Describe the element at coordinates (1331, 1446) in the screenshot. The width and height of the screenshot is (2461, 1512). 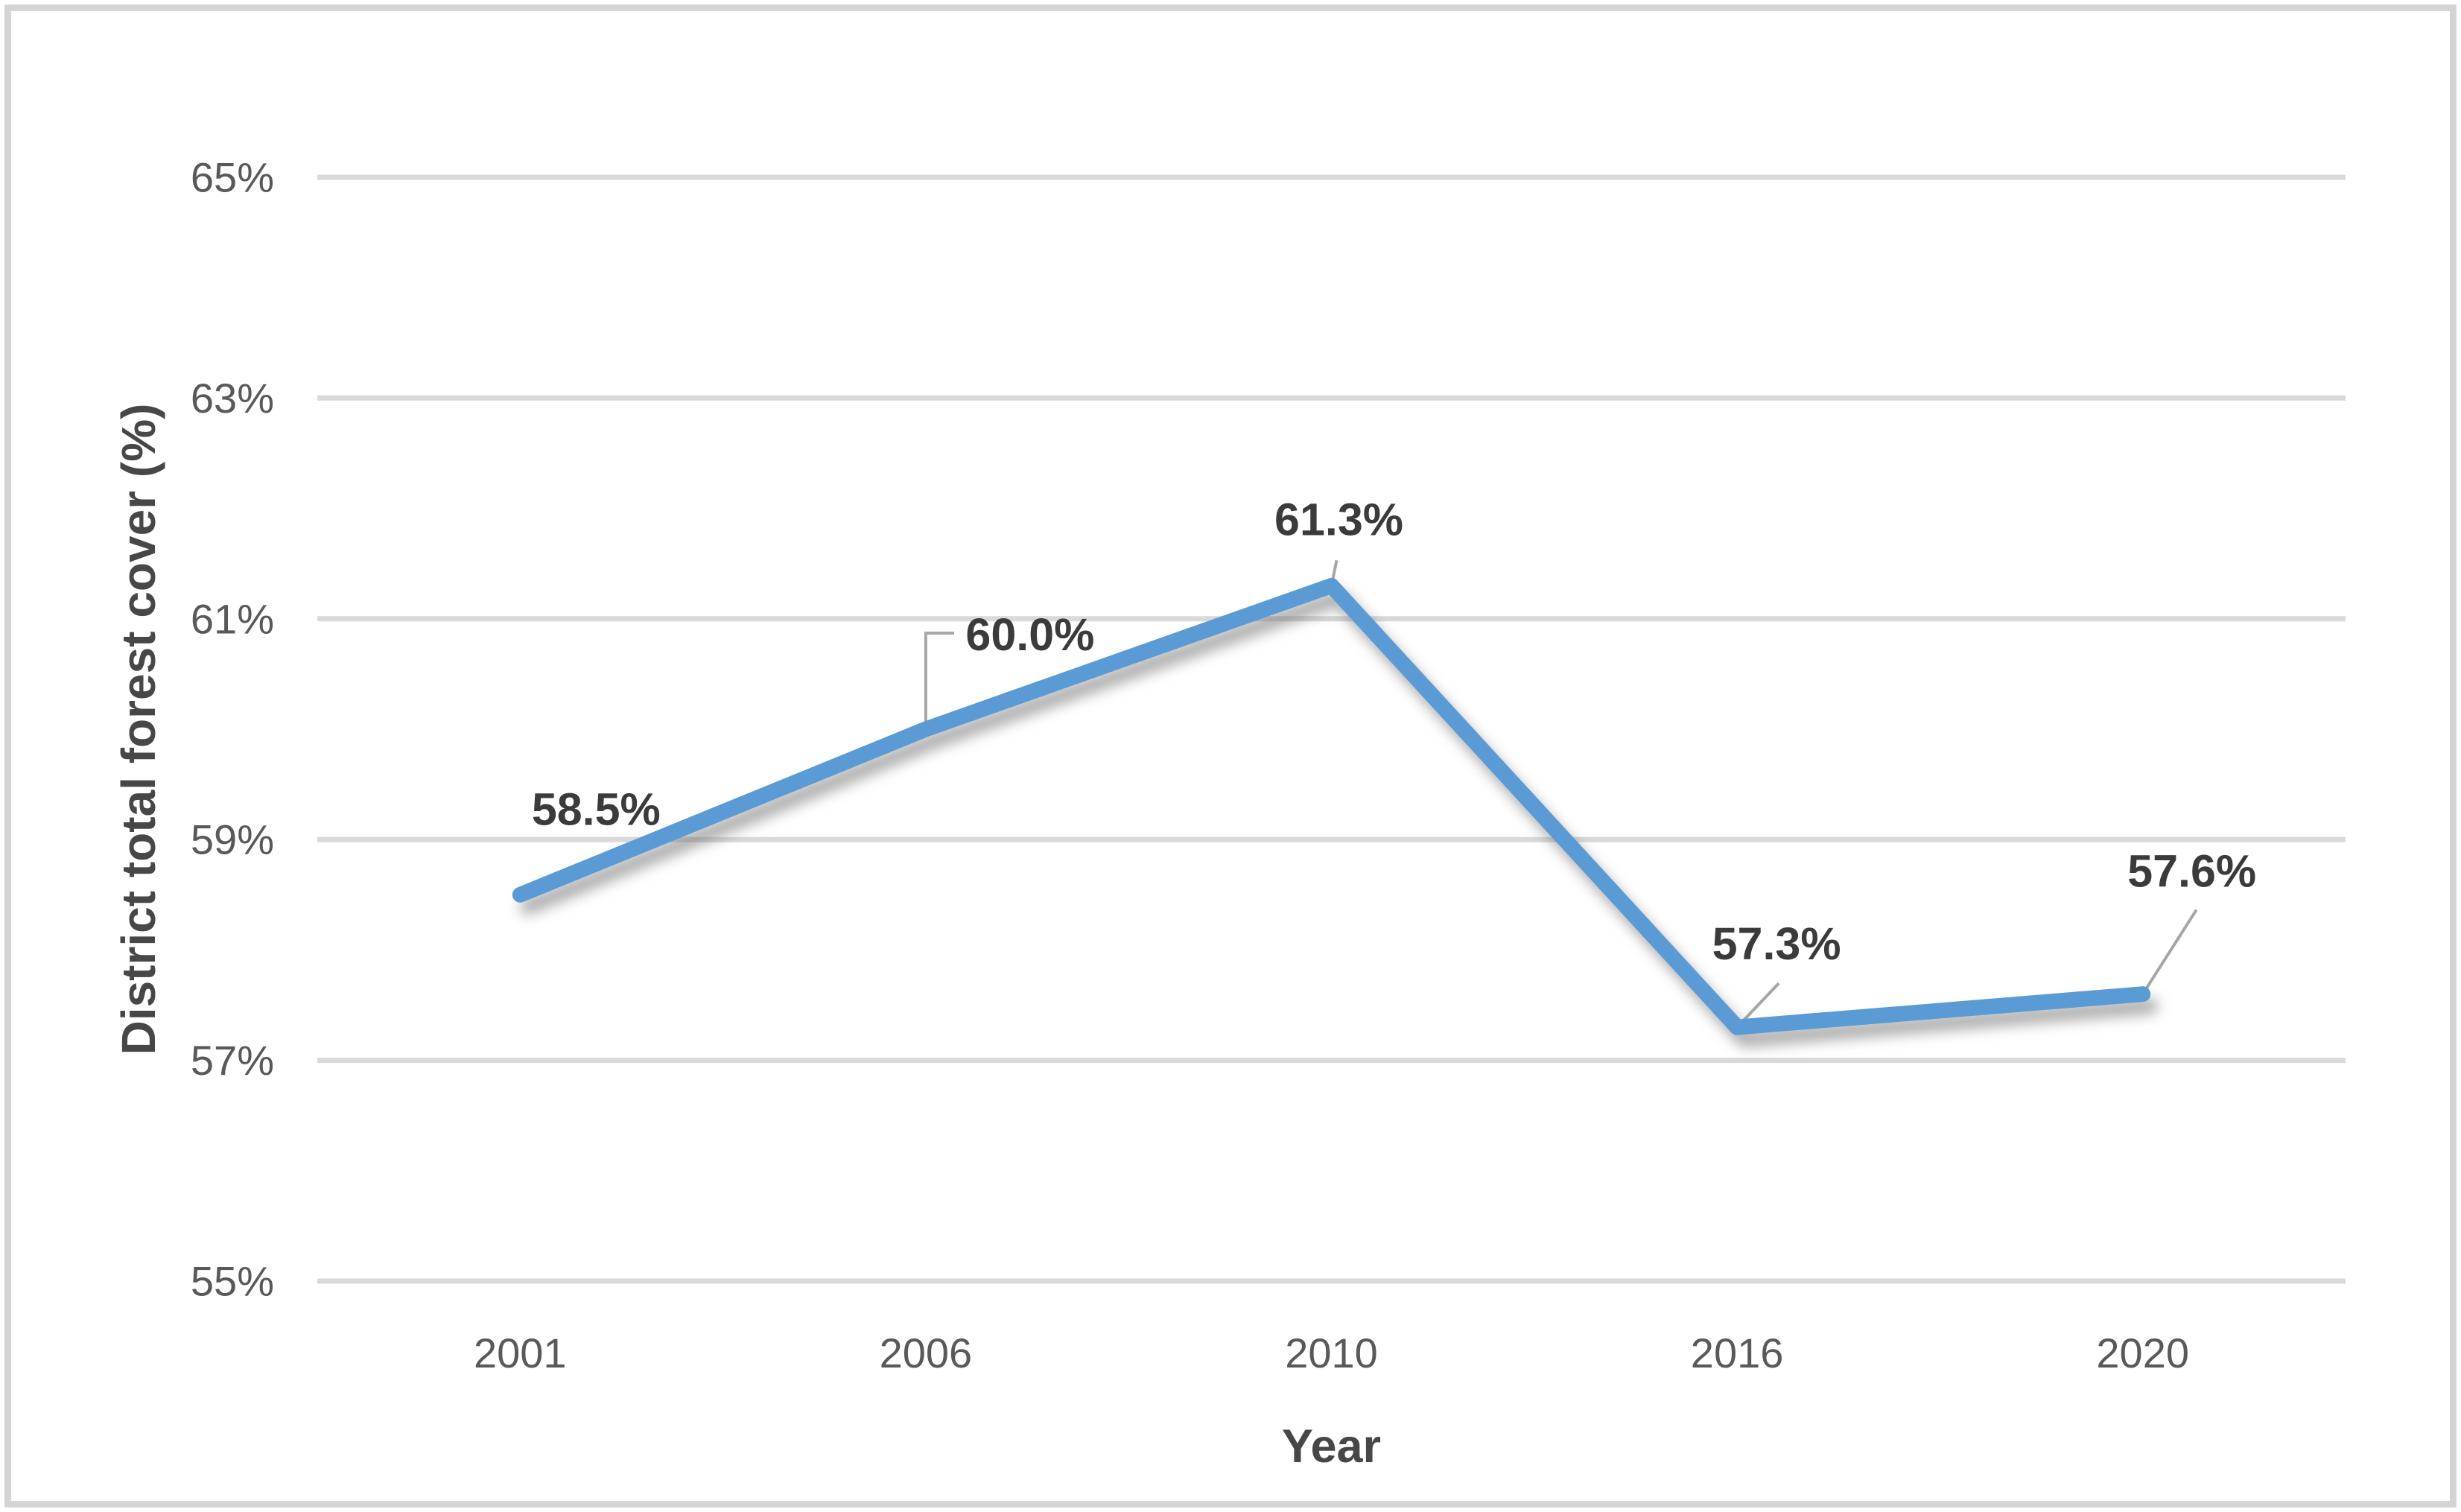
I see `x-axis-title: Year` at that location.